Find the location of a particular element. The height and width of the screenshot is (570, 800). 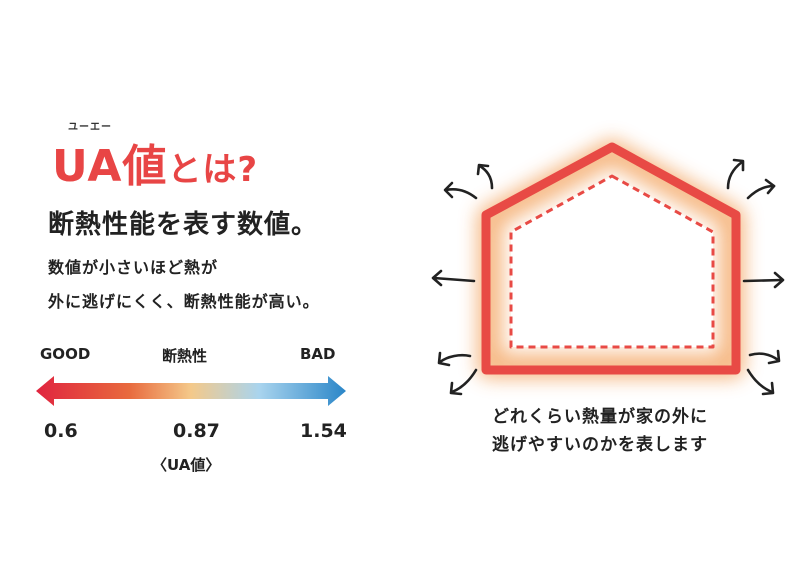

description-line-1: 数値が小さいほど熱が is located at coordinates (133, 267).